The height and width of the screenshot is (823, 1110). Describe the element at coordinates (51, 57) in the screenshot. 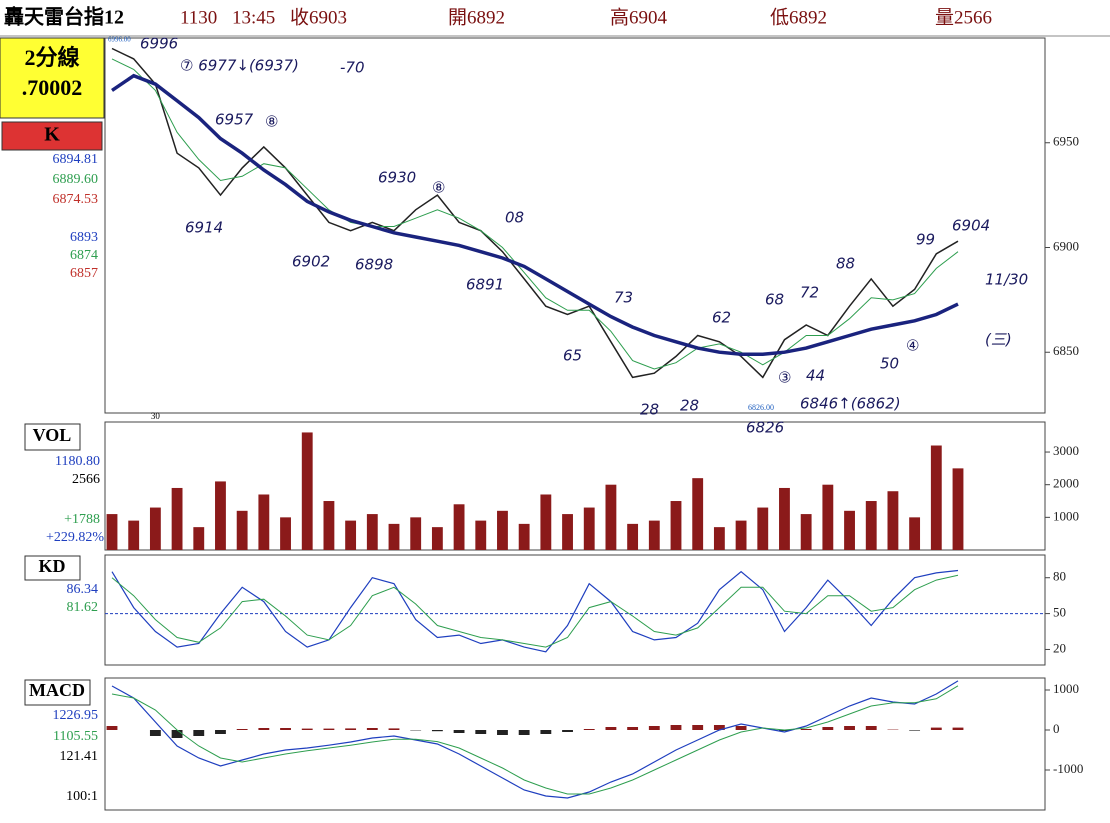

I see `sidebar-label: 2分線` at that location.